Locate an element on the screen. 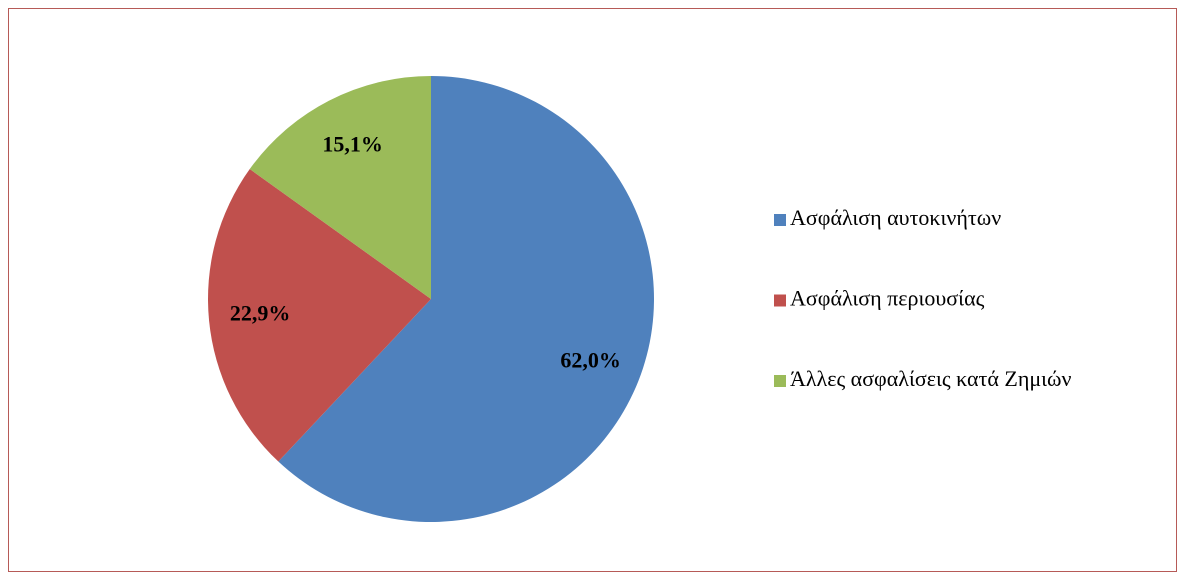  legend-label: Ασφάλιση αυτοκινήτων is located at coordinates (895, 217).